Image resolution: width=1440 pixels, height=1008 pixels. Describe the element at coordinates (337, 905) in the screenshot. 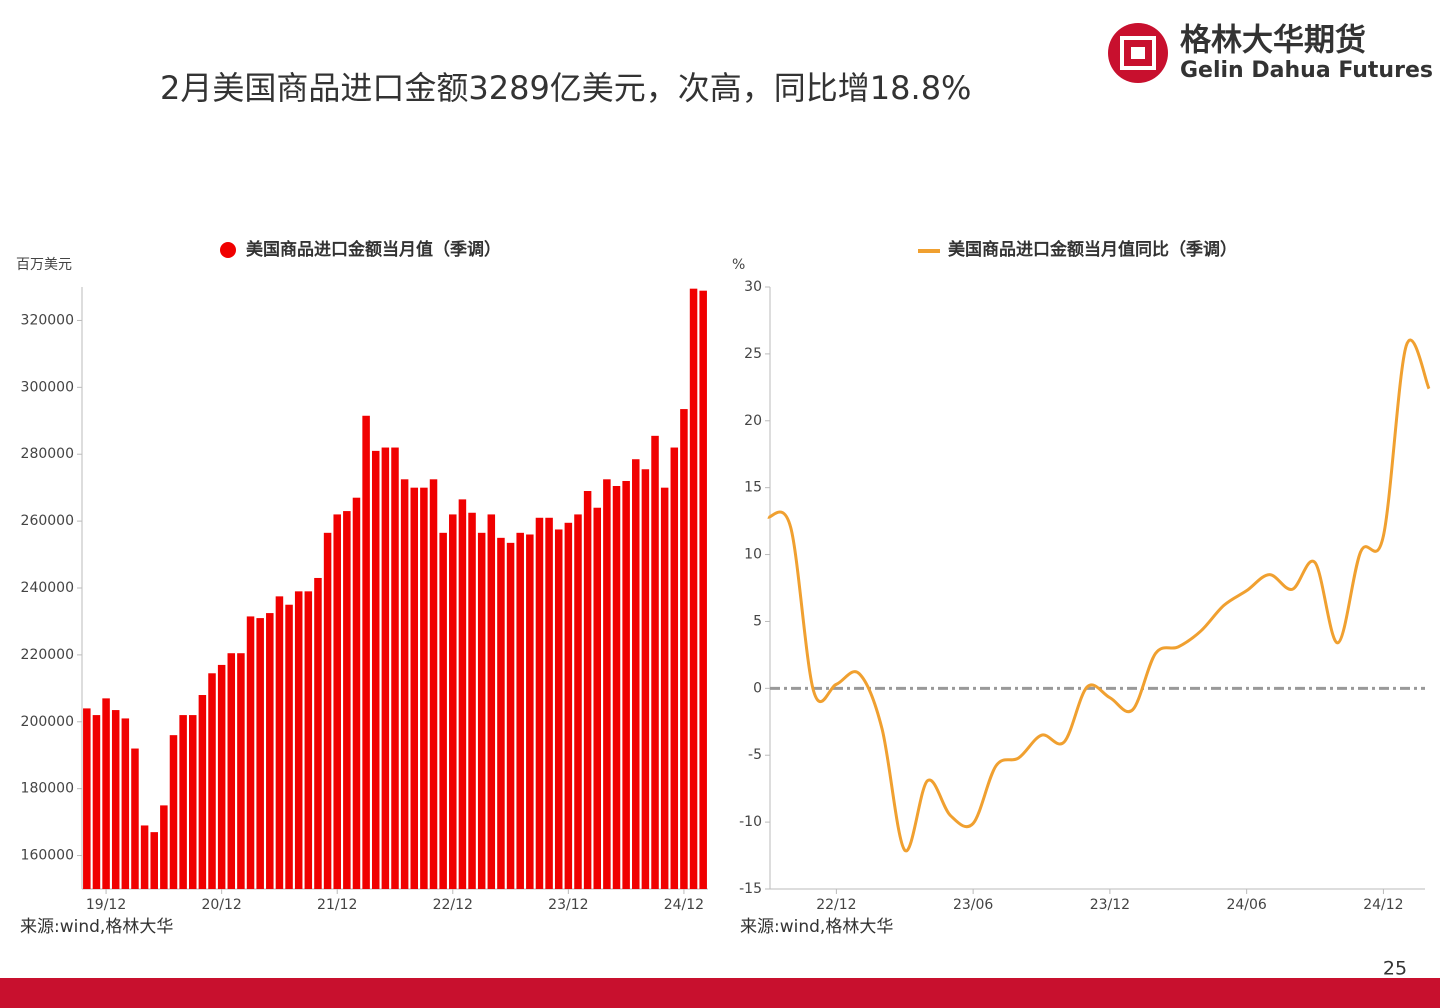

I see `x-tick-label: 21/12` at that location.